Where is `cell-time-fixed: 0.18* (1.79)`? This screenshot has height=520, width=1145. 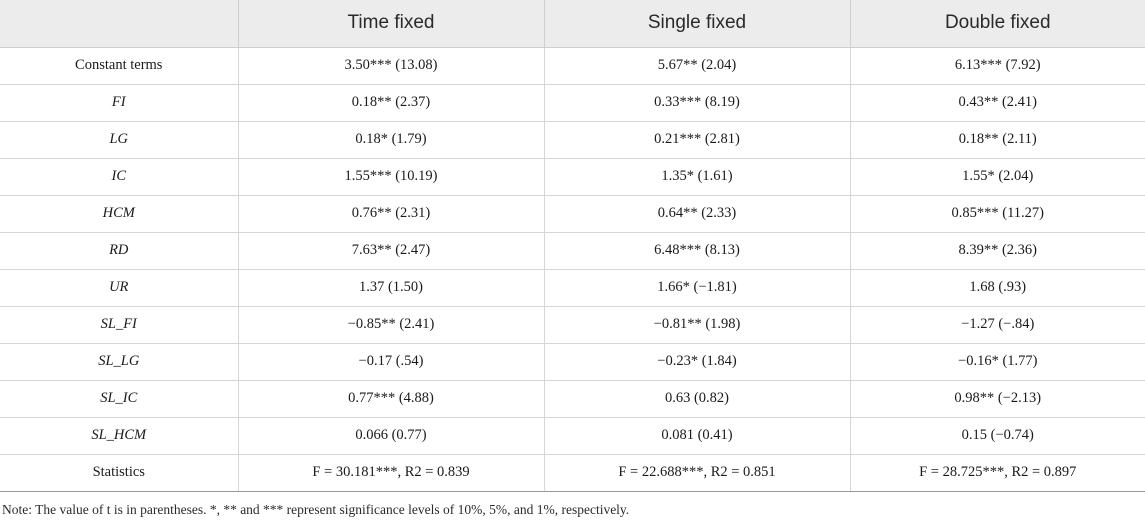
cell-time-fixed: 0.18* (1.79) is located at coordinates (391, 140).